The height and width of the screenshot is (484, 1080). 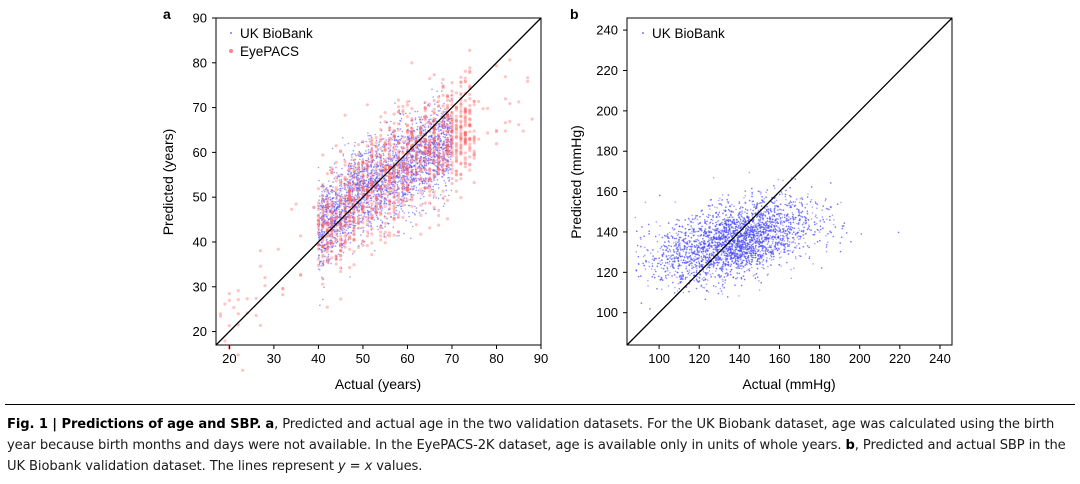 What do you see at coordinates (378, 384) in the screenshot?
I see `panel-a-x-axis-label: Actual (years)` at bounding box center [378, 384].